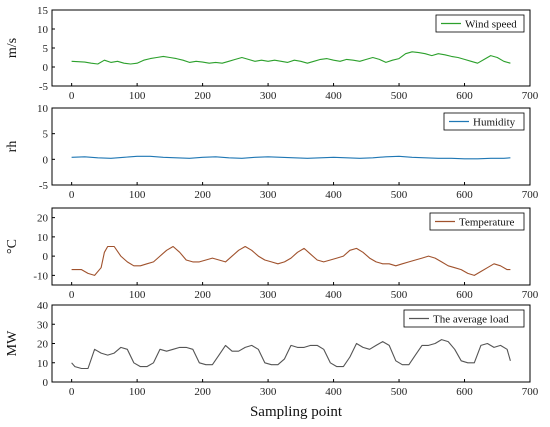 Image resolution: width=550 pixels, height=427 pixels. I want to click on y-axis-label: m/s, so click(12, 48).